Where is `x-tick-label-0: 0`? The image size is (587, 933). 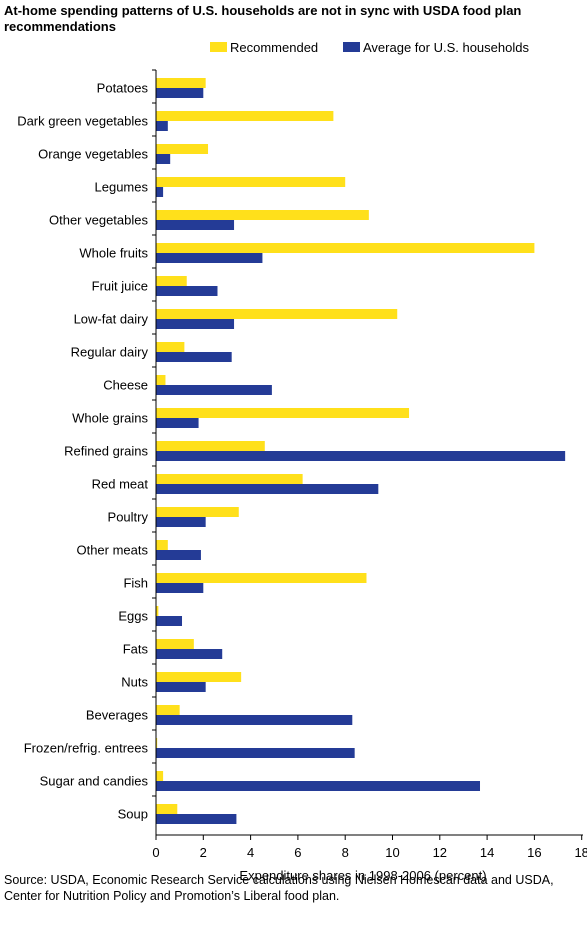 x-tick-label-0: 0 is located at coordinates (155, 852).